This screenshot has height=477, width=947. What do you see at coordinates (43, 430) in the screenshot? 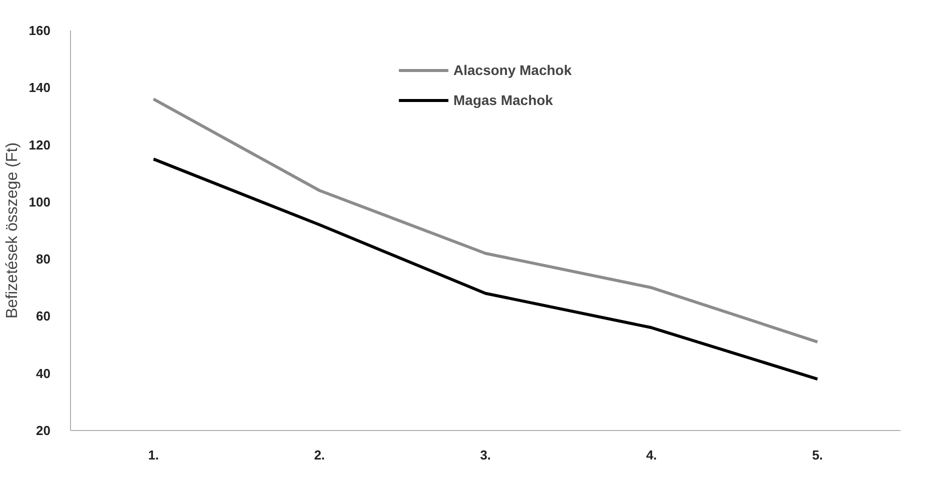
I see `y-tick-label: 20` at bounding box center [43, 430].